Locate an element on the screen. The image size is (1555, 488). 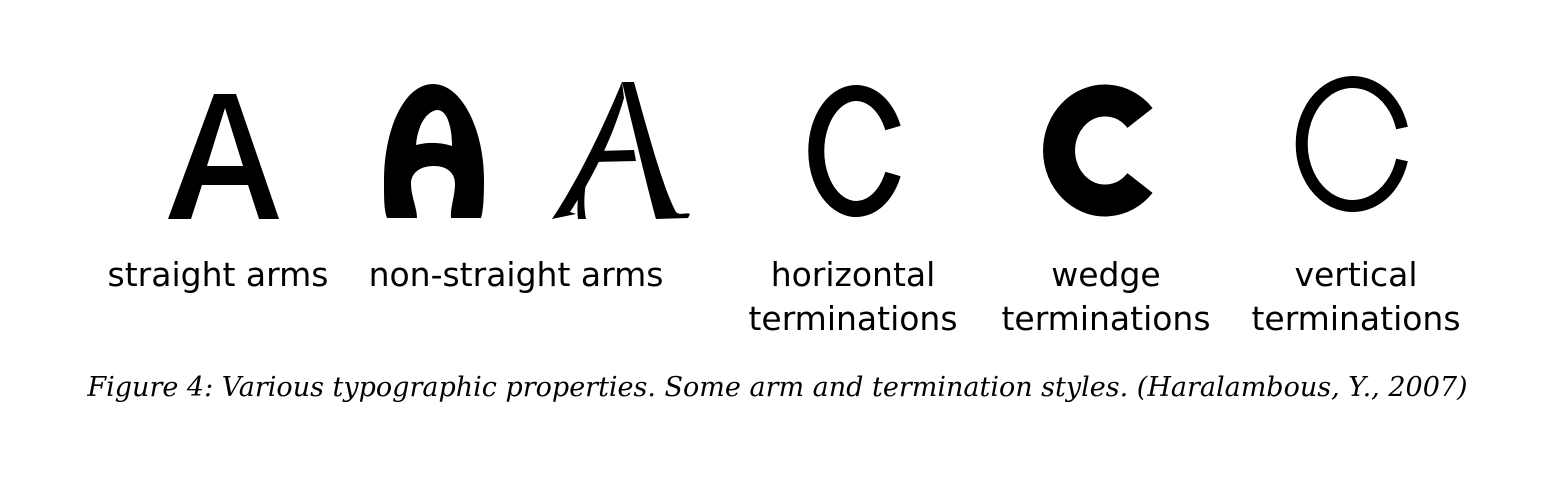
label-vertical-terminations: vertical terminations is located at coordinates (1356, 297).